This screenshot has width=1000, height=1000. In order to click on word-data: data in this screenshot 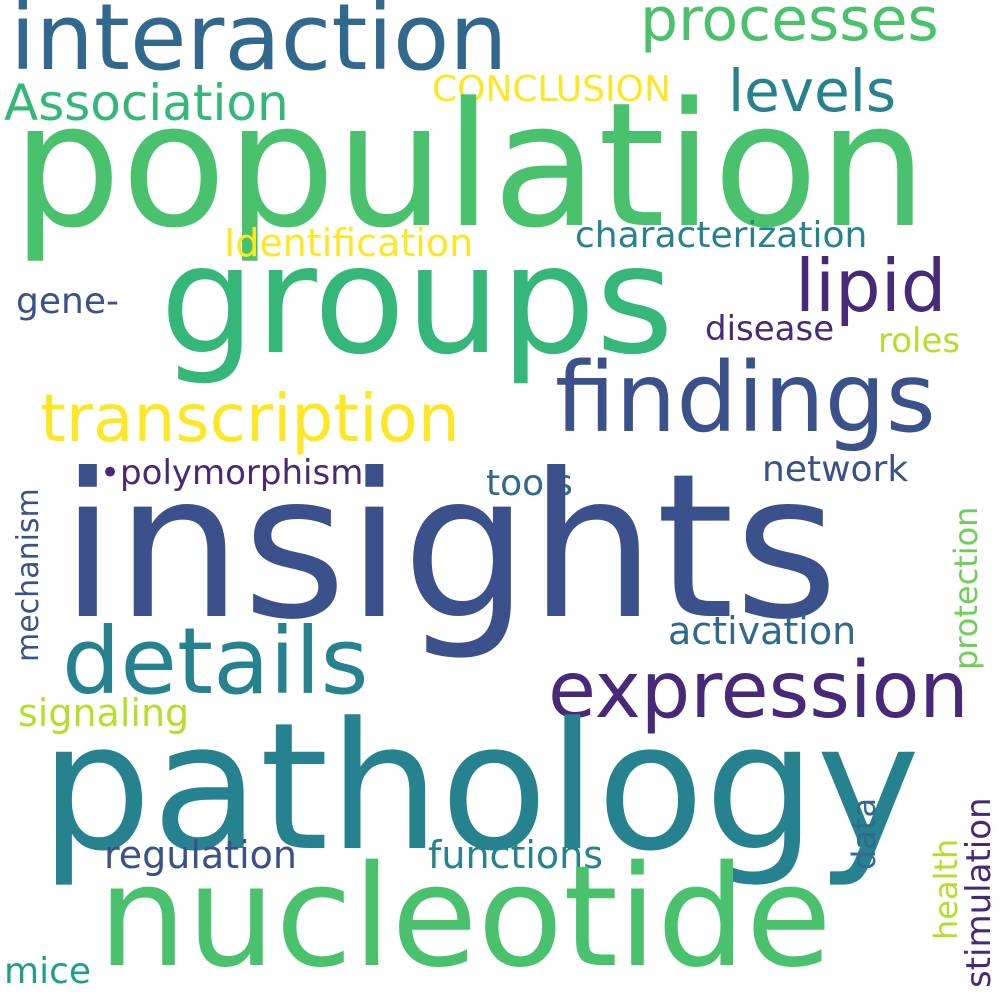, I will do `click(864, 833)`.